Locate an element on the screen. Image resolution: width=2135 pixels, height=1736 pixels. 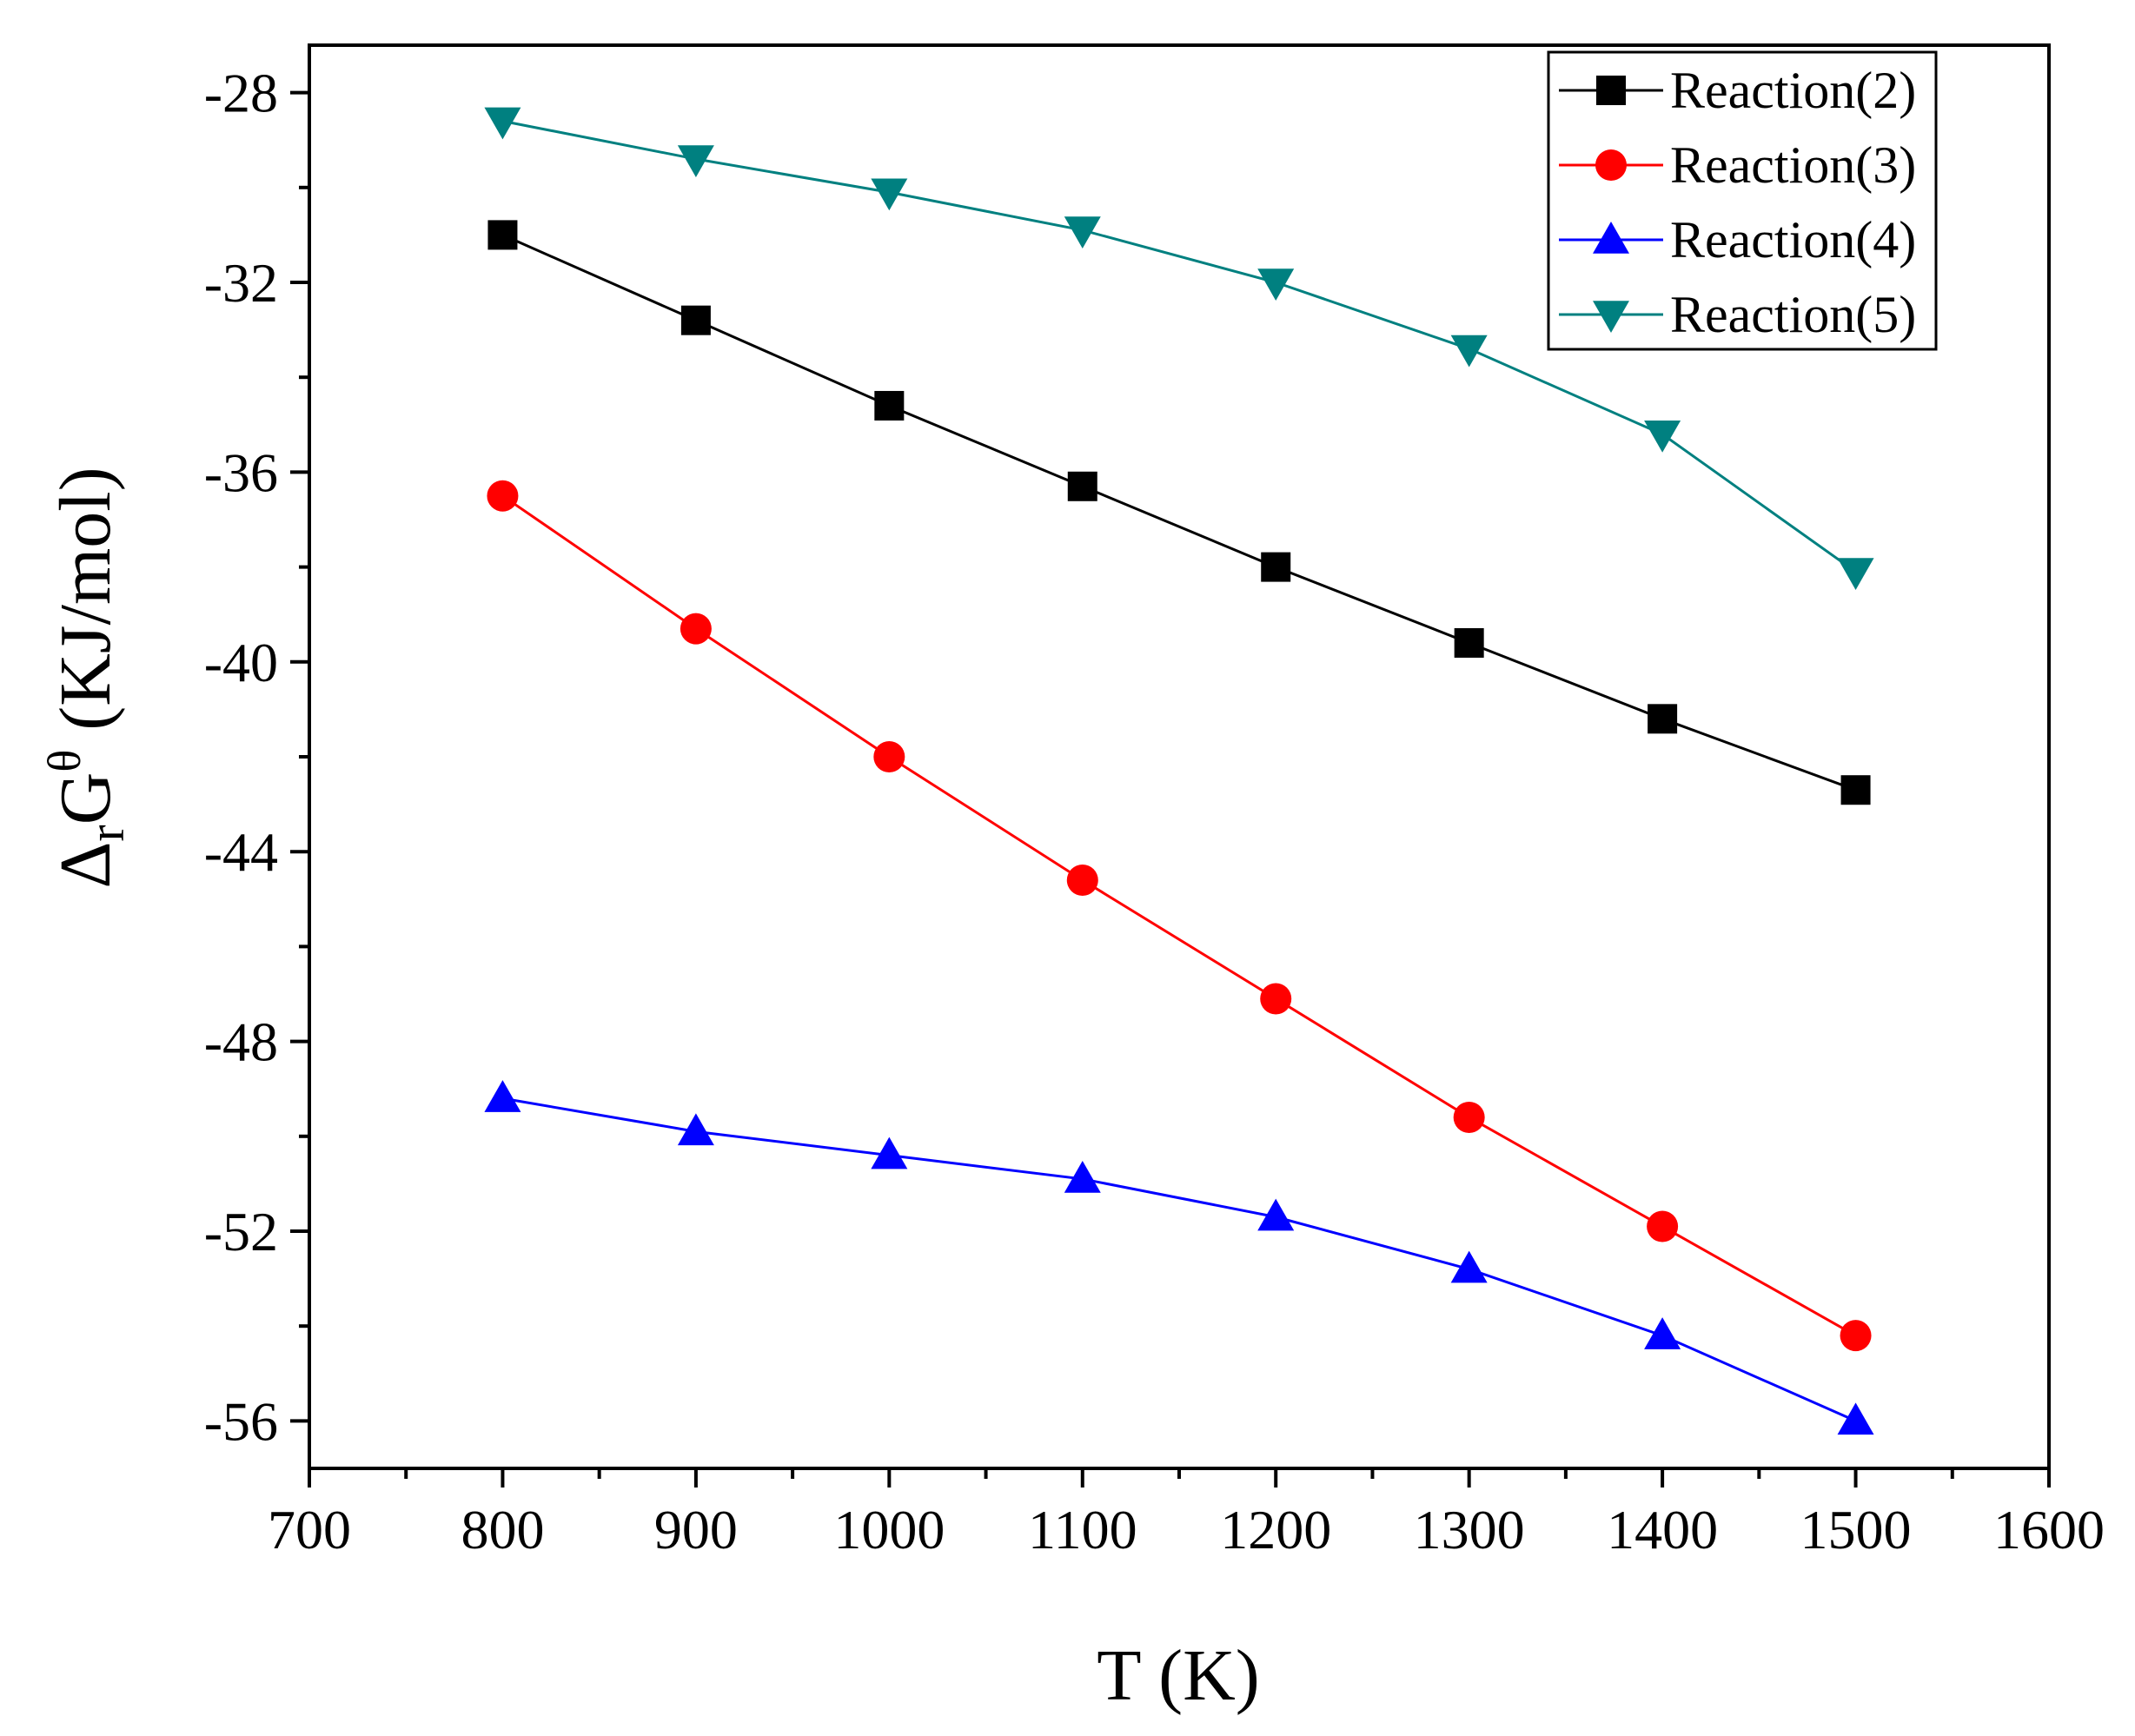
y-axis-title: ΔrGθ (KJ/mol) is located at coordinates (86, 677).